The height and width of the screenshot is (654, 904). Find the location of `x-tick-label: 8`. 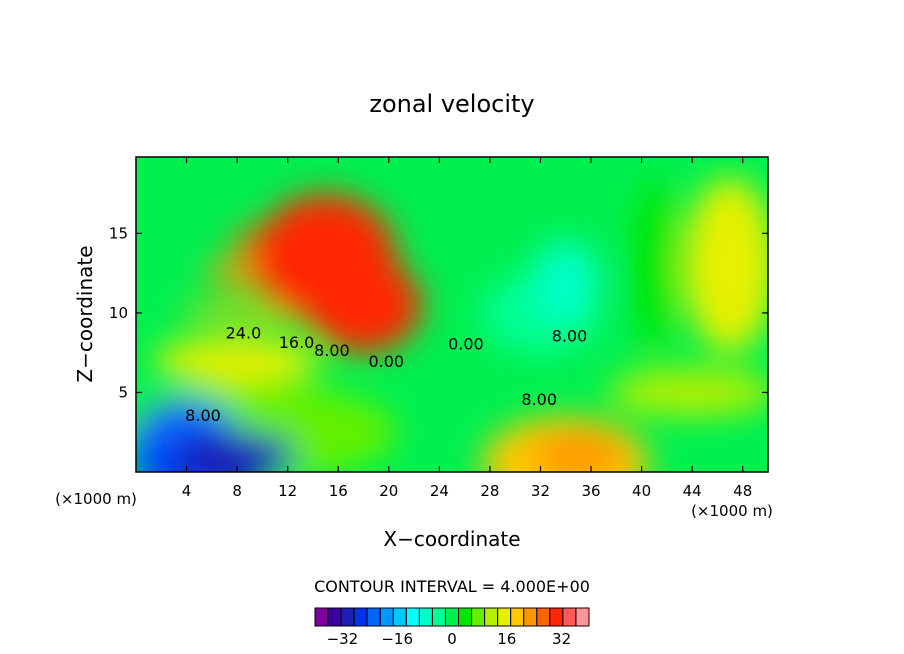

x-tick-label: 8 is located at coordinates (237, 491).